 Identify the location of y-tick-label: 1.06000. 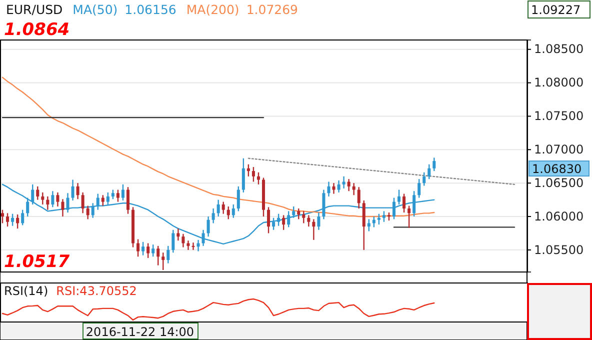
(559, 216).